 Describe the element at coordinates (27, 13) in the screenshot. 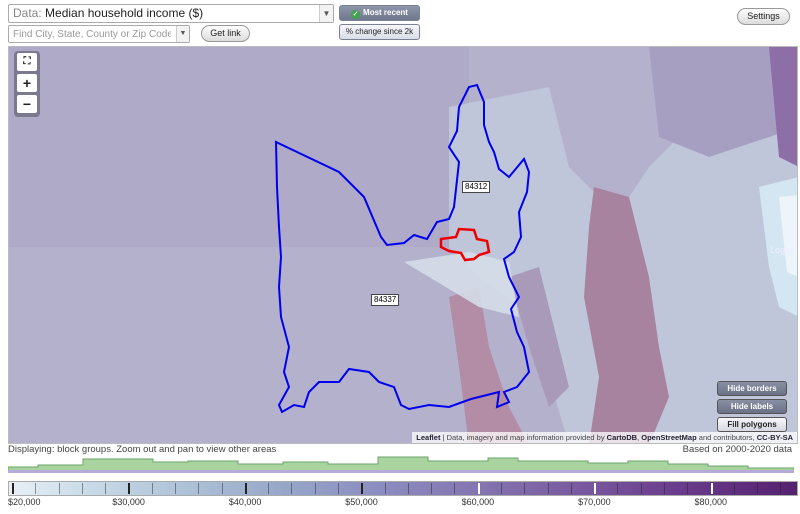

I see `data-select-prefix: Data:` at that location.